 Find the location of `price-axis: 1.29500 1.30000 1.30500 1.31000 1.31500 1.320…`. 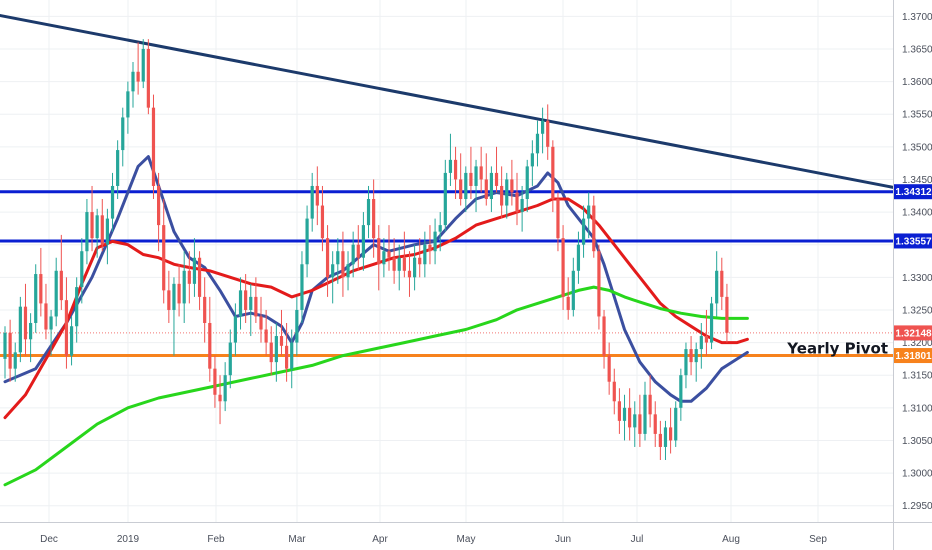

price-axis: 1.29500 1.30000 1.30500 1.31000 1.31500 1.320… is located at coordinates (912, 275).